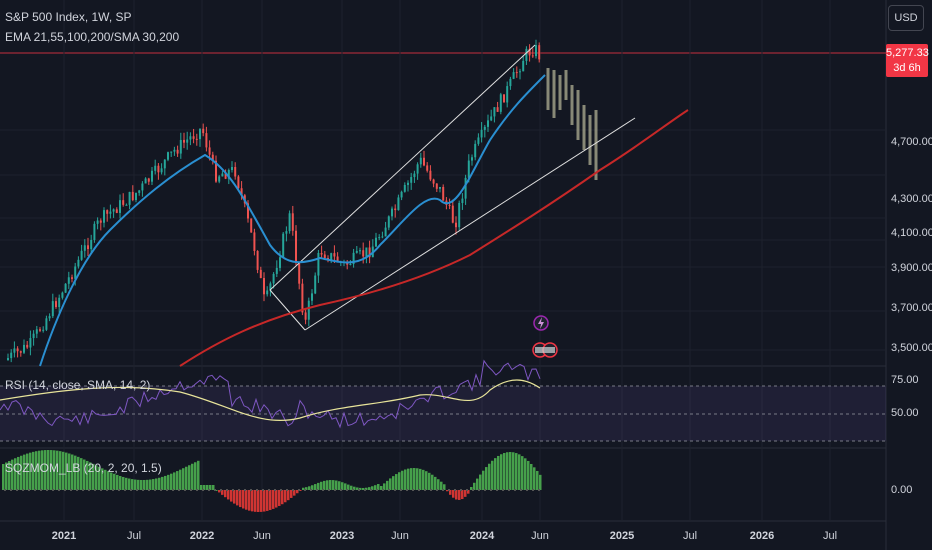 The image size is (932, 550). Describe the element at coordinates (68, 17) in the screenshot. I see `symbol-title: S&P 500 Index, 1W, SP` at that location.